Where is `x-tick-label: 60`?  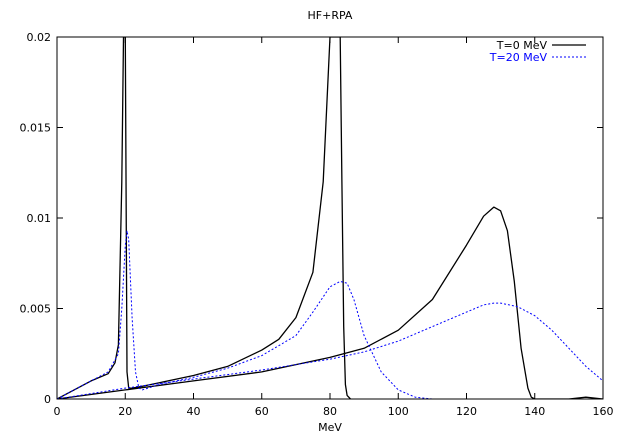
x-tick-label: 60 is located at coordinates (262, 411).